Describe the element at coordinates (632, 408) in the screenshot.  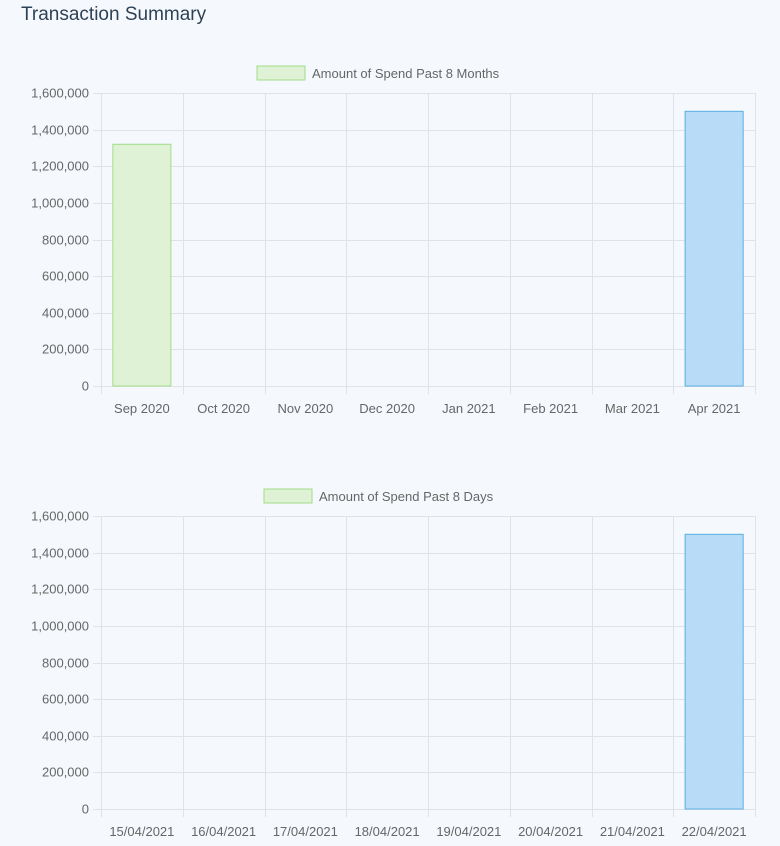
I see `x-tick-label: Mar 2021` at that location.